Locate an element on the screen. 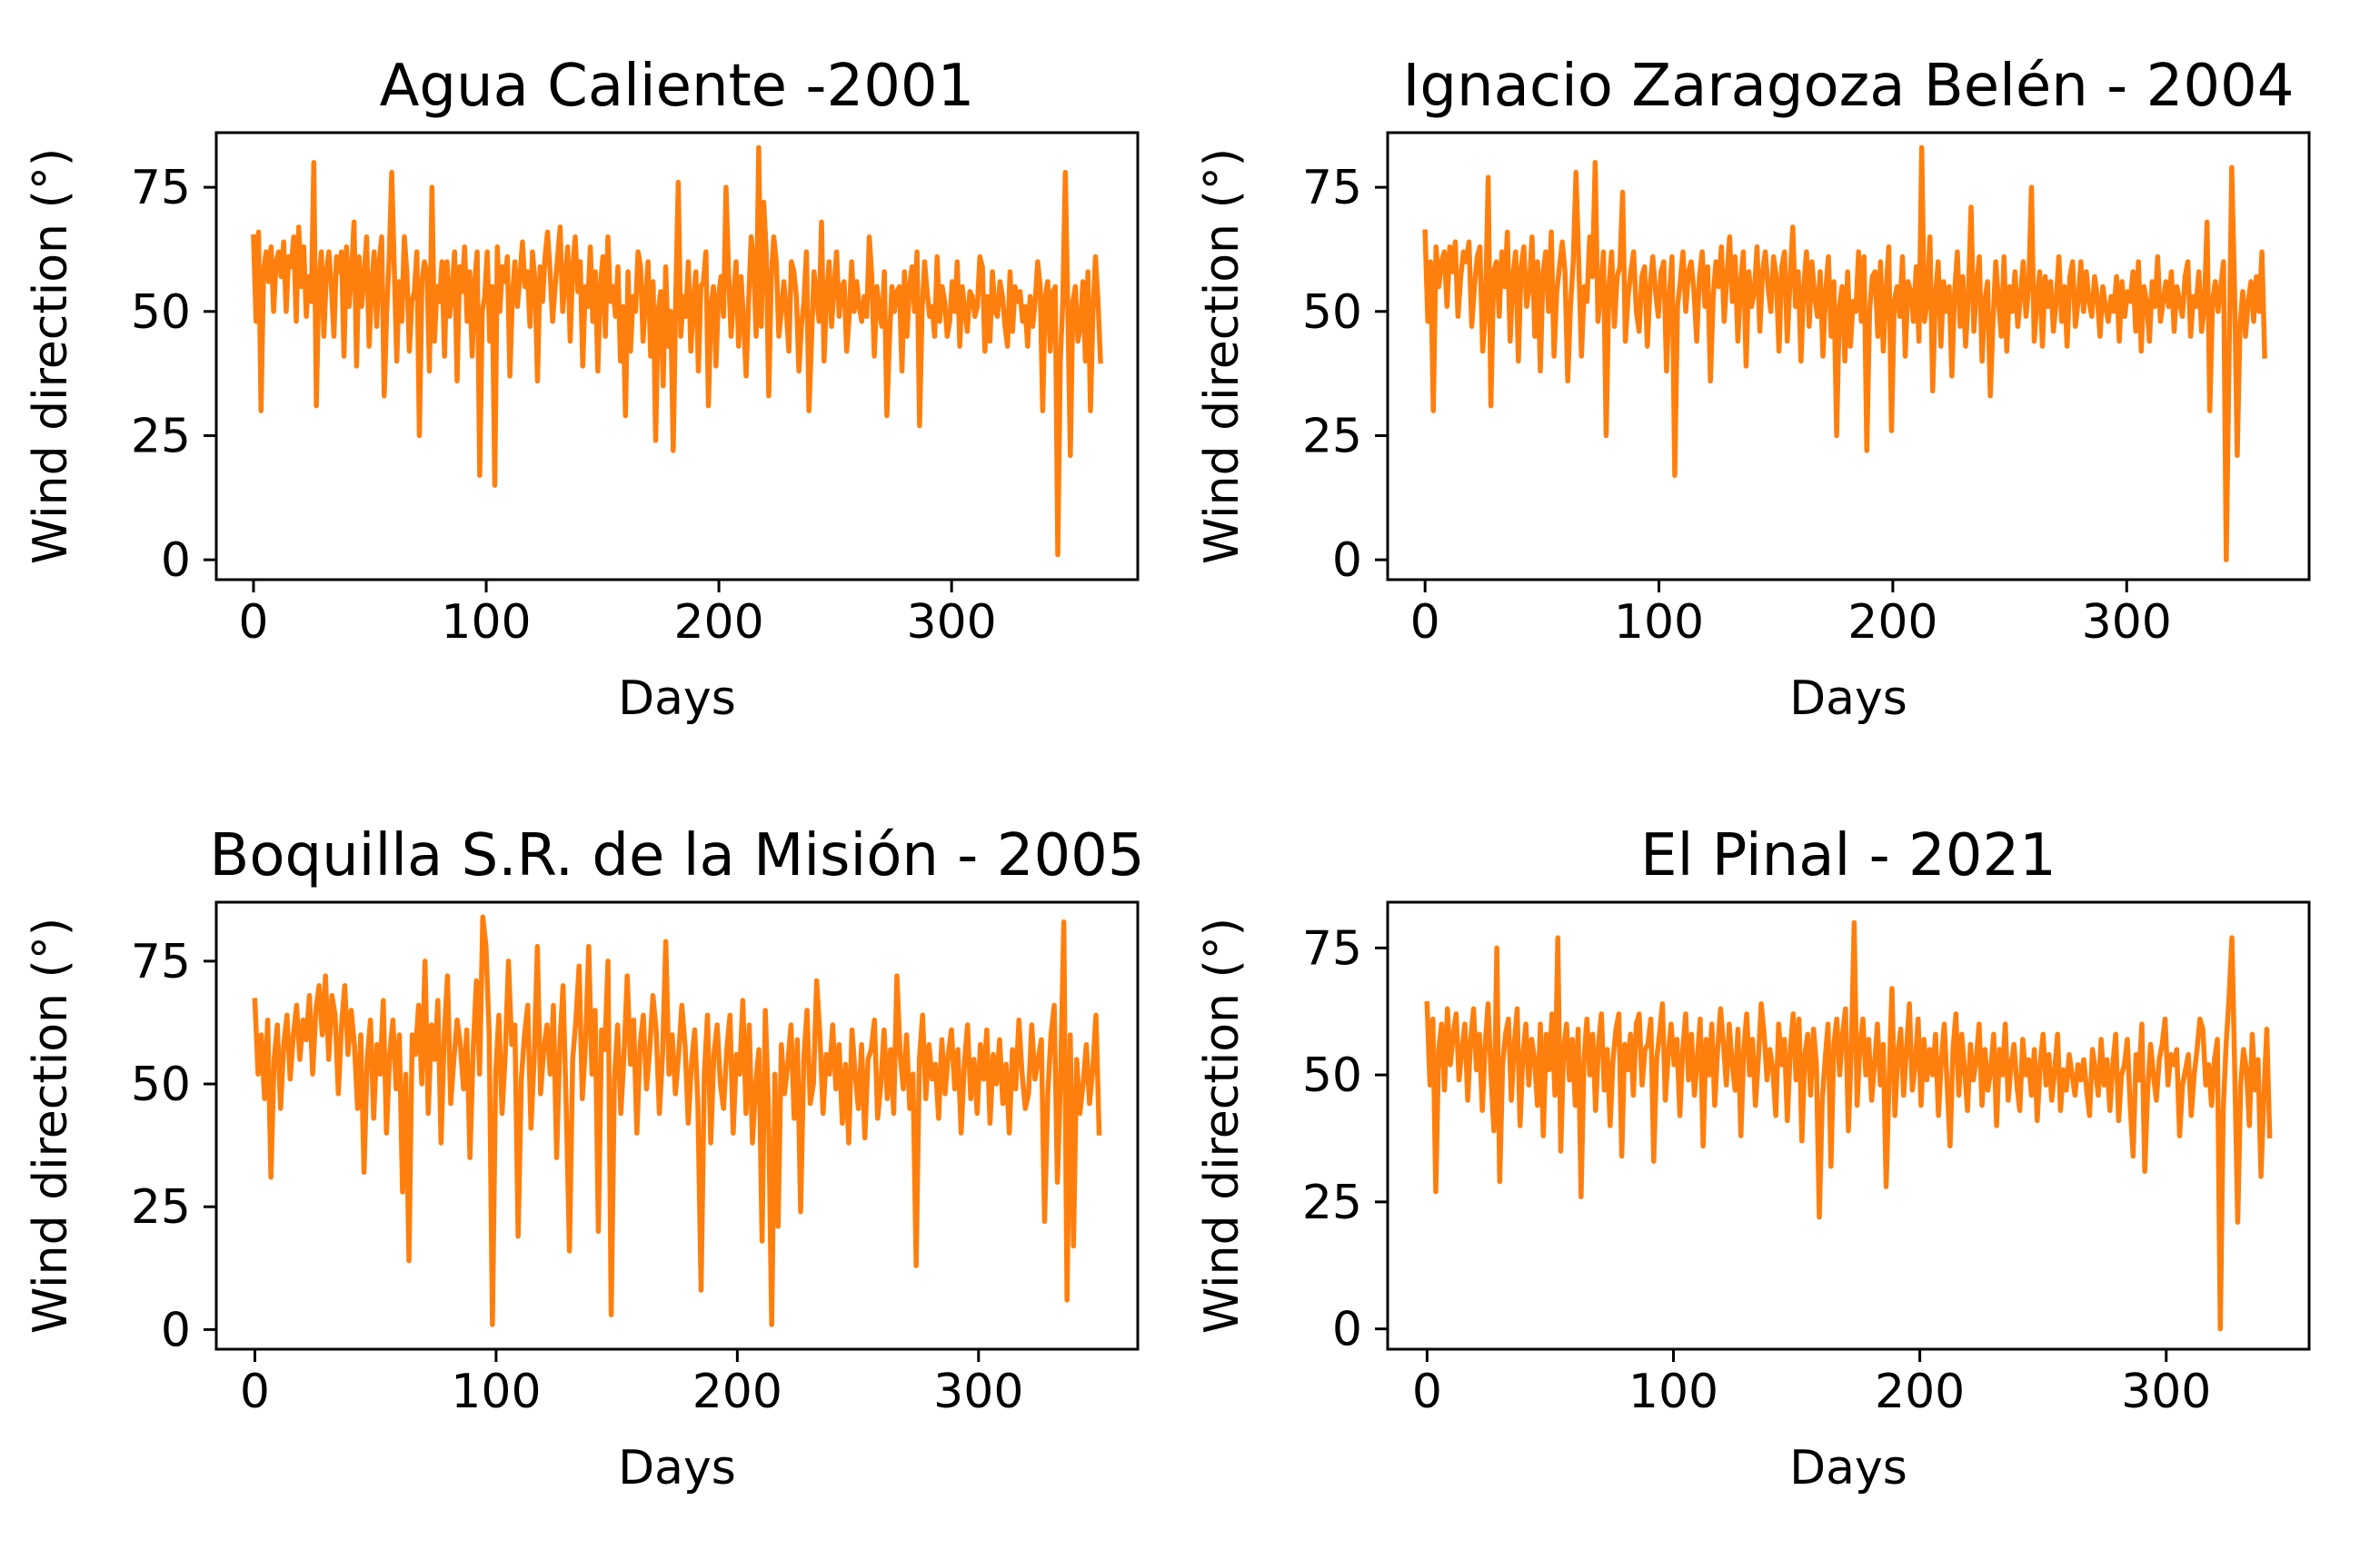  chart-title: Boquilla S.R. de la Misión - 2005 is located at coordinates (676, 855).